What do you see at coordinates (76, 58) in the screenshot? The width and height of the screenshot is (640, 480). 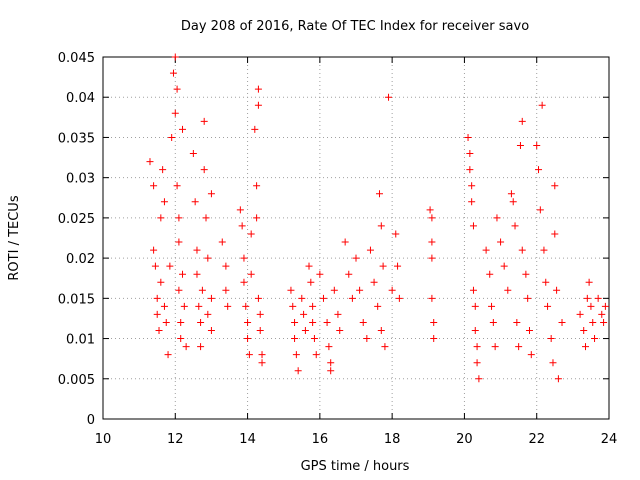 I see `y-tick-label: 0.045` at bounding box center [76, 58].